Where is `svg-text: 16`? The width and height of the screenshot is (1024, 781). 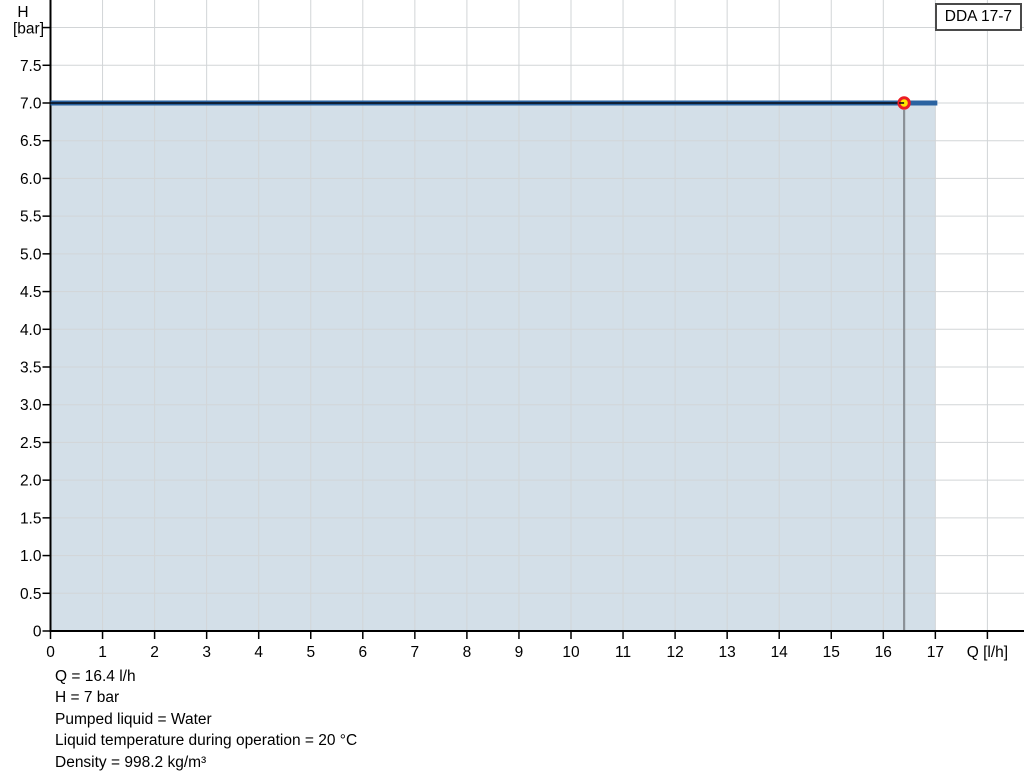
svg-text: 16 is located at coordinates (883, 652).